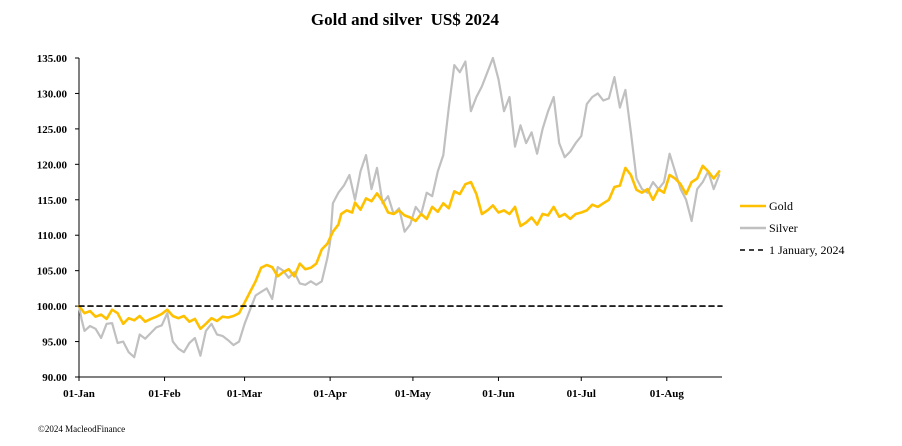  Describe the element at coordinates (781, 206) in the screenshot. I see `legend-label-gold: Gold` at that location.